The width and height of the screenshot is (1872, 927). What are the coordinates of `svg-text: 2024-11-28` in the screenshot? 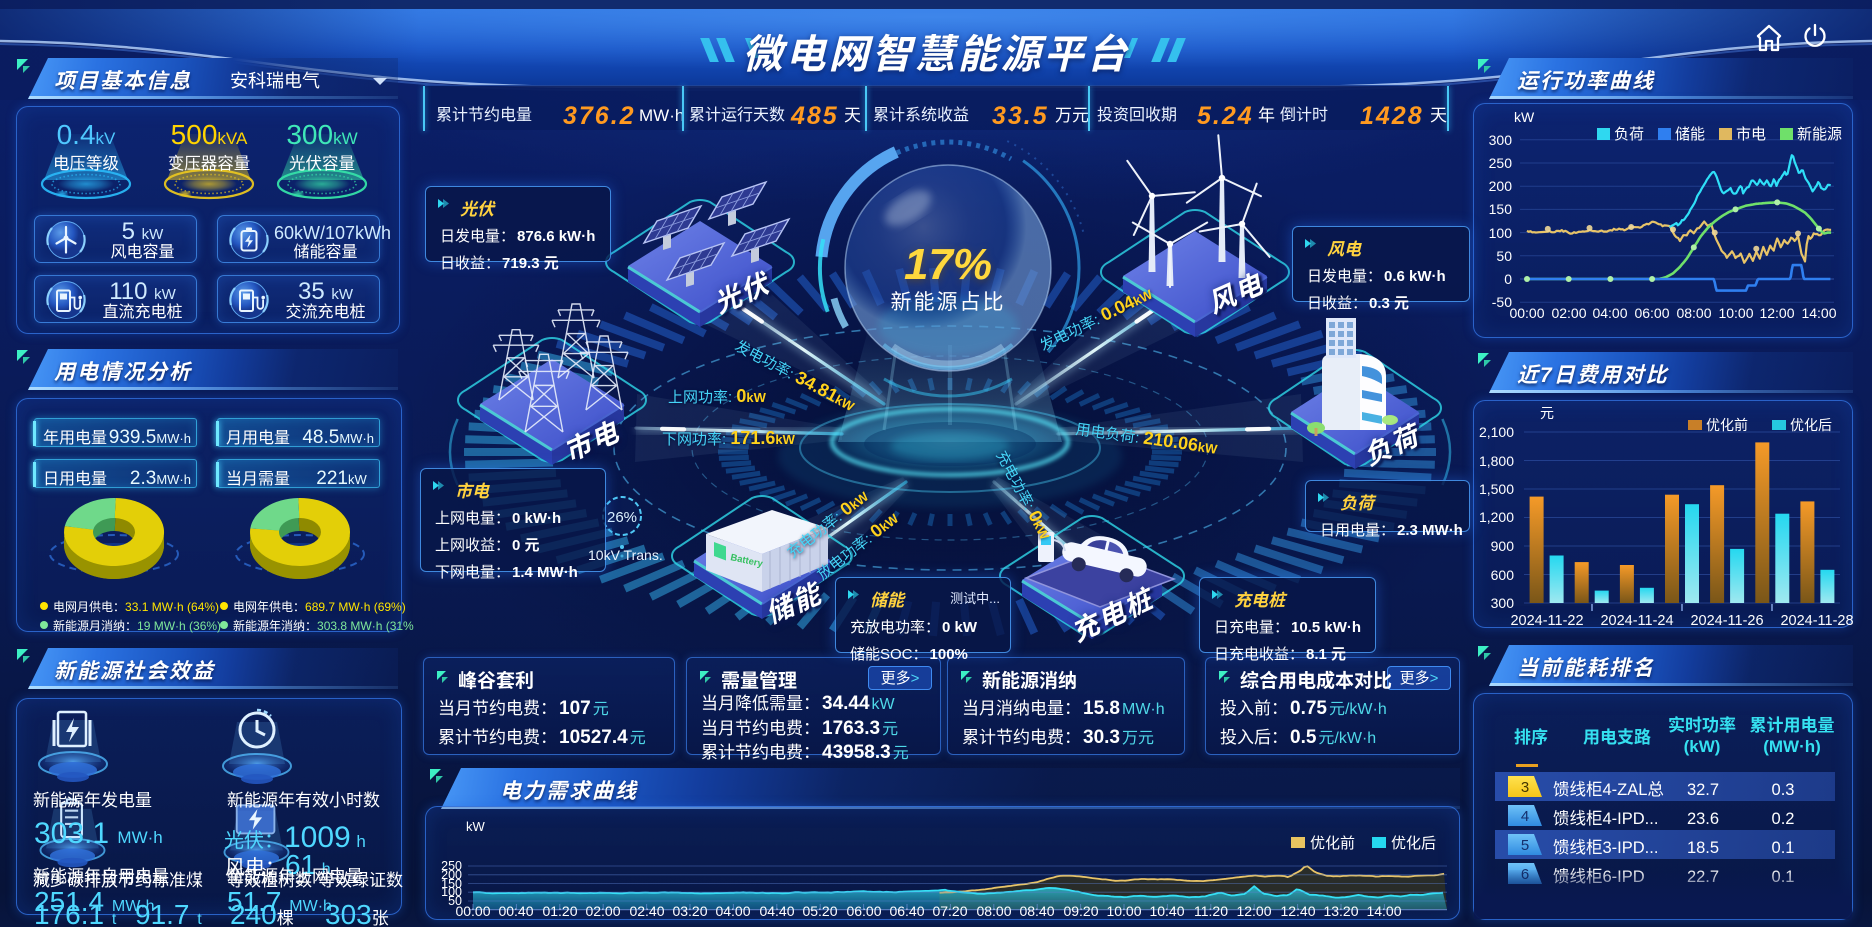 It's located at (1816, 619).